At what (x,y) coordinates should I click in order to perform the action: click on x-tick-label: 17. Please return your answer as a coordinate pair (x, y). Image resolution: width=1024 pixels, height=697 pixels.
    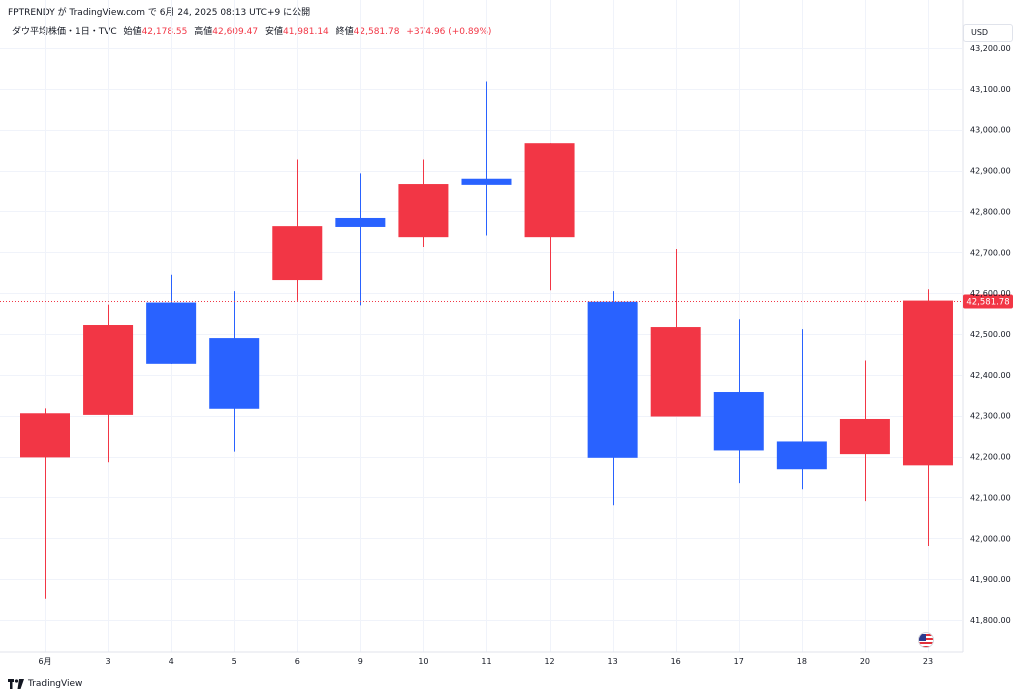
    Looking at the image, I should click on (739, 661).